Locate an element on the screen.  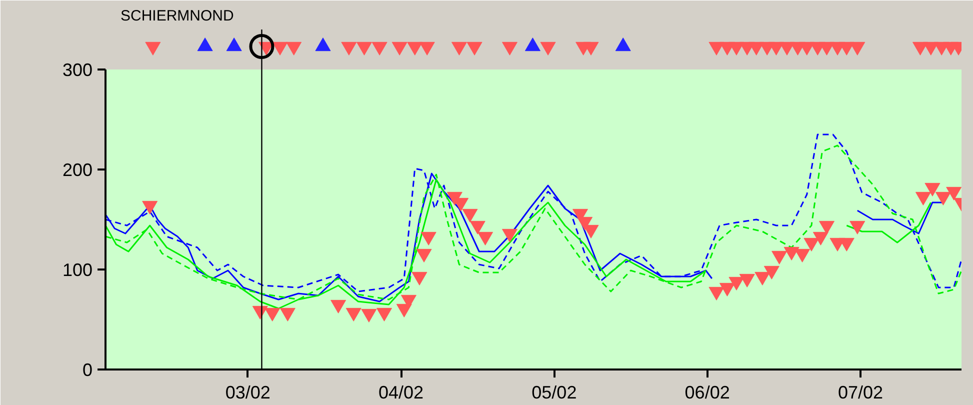
y-tick-label: 200 is located at coordinates (77, 170).